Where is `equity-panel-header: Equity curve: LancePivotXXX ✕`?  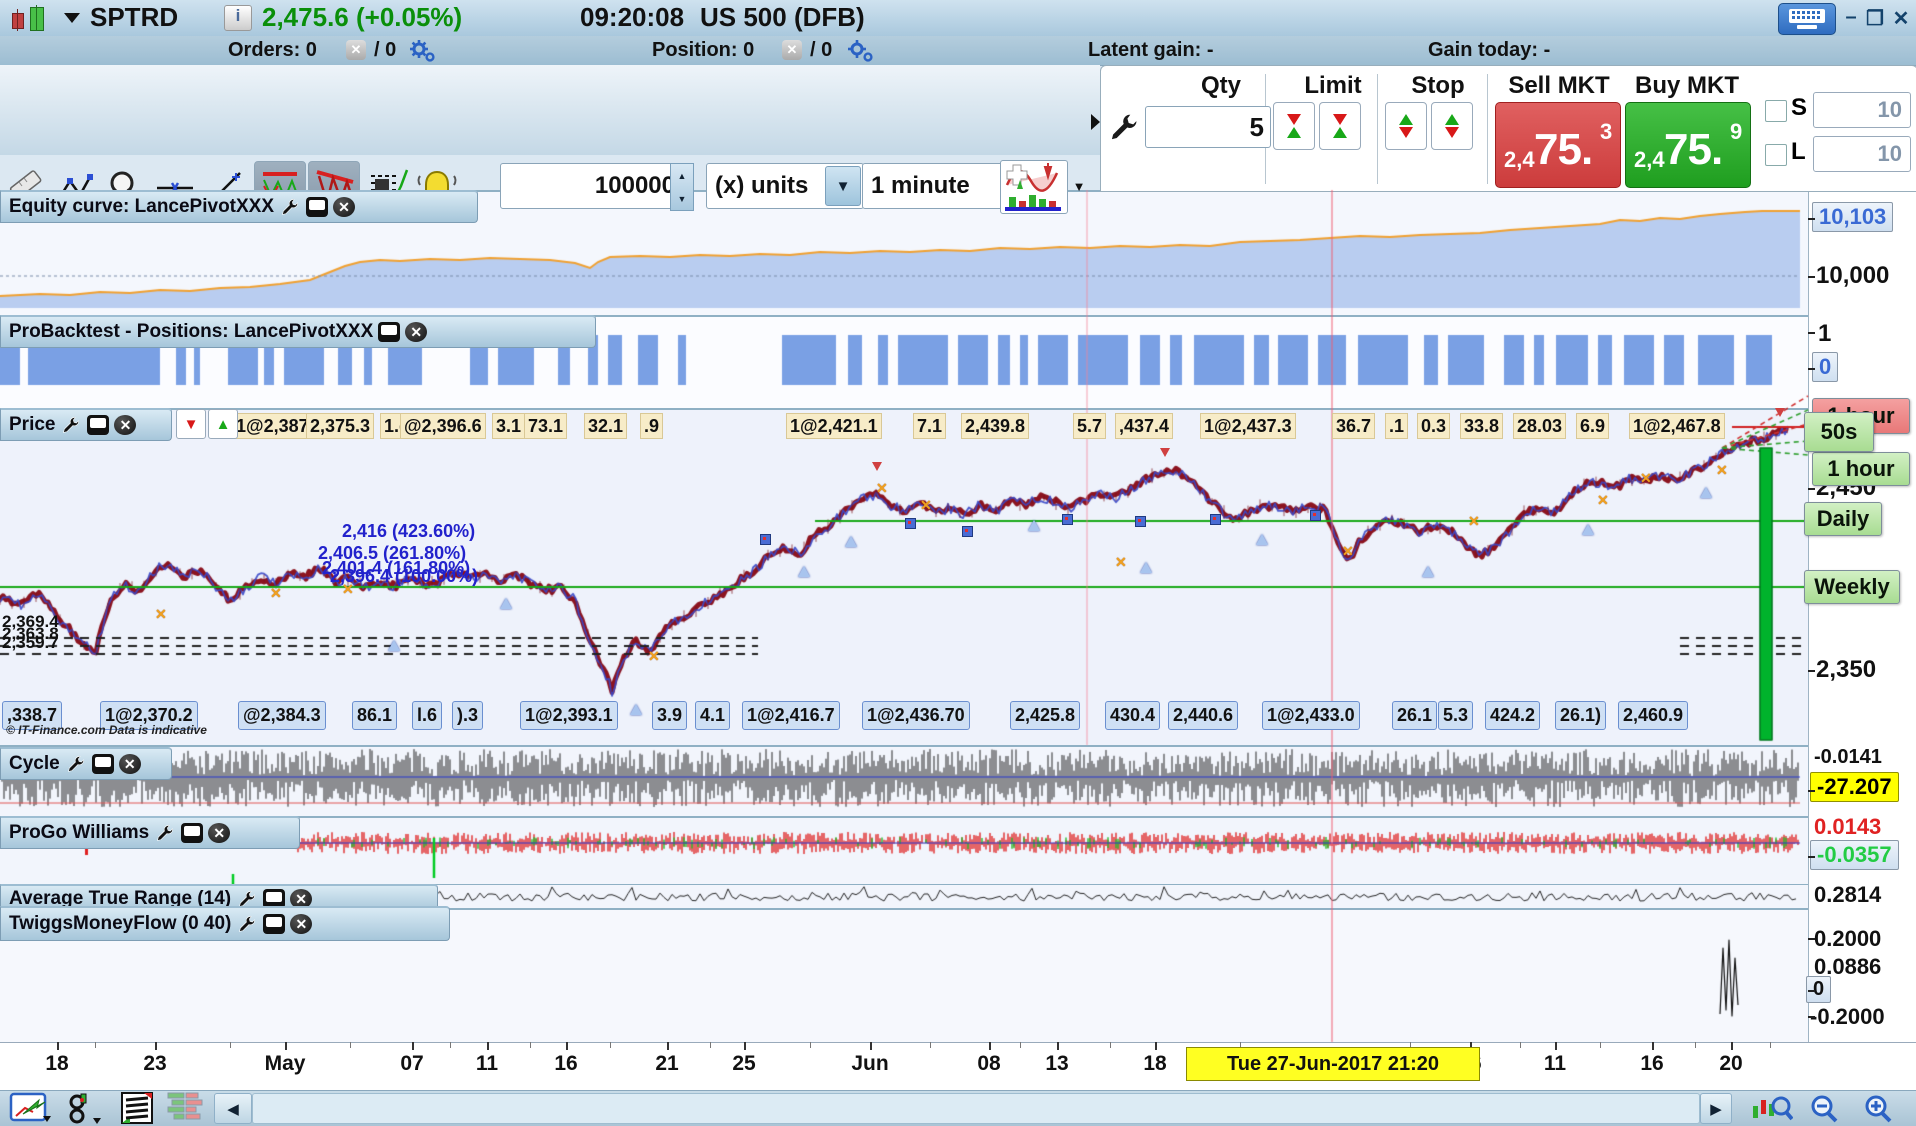 equity-panel-header: Equity curve: LancePivotXXX ✕ is located at coordinates (239, 206).